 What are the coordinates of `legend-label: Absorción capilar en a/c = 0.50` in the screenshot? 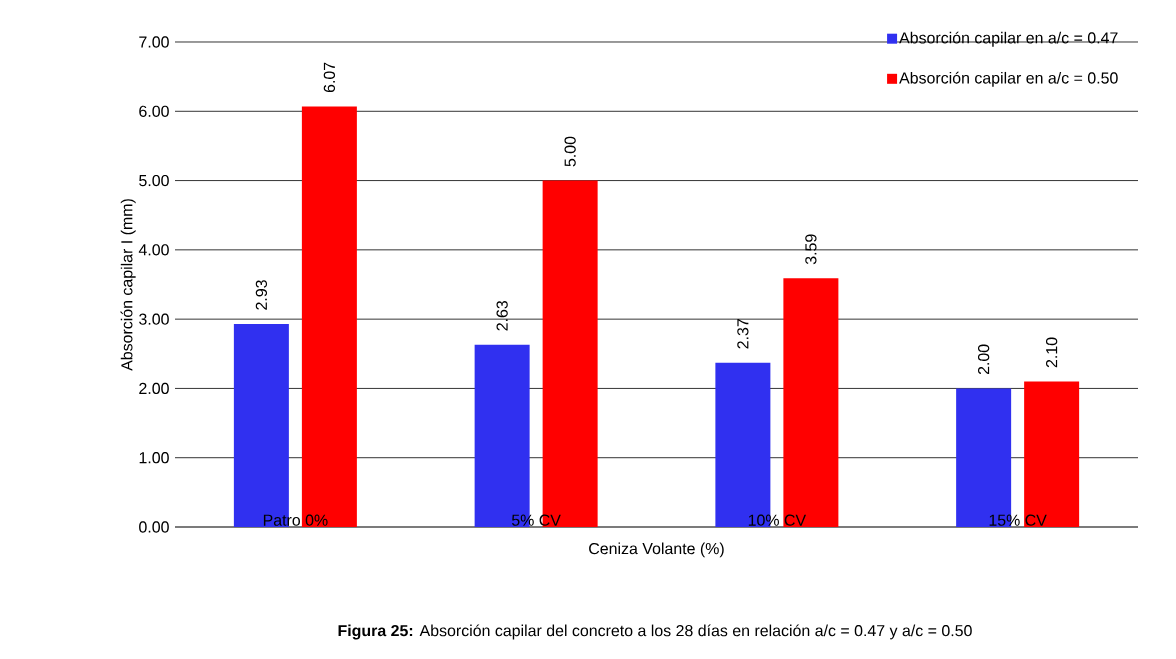 It's located at (1008, 79).